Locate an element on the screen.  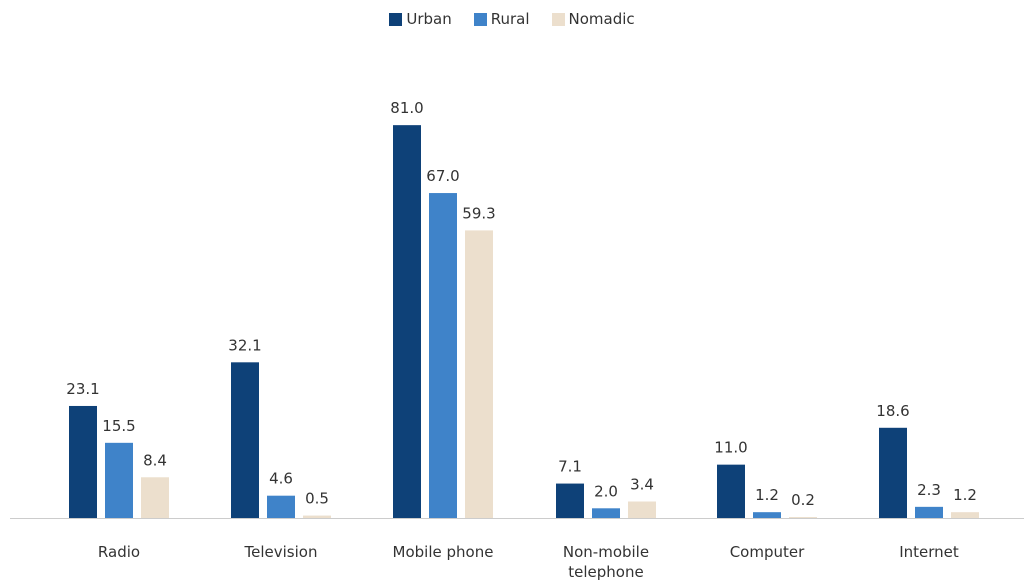
legend-item-urban: Urban is located at coordinates (420, 19).